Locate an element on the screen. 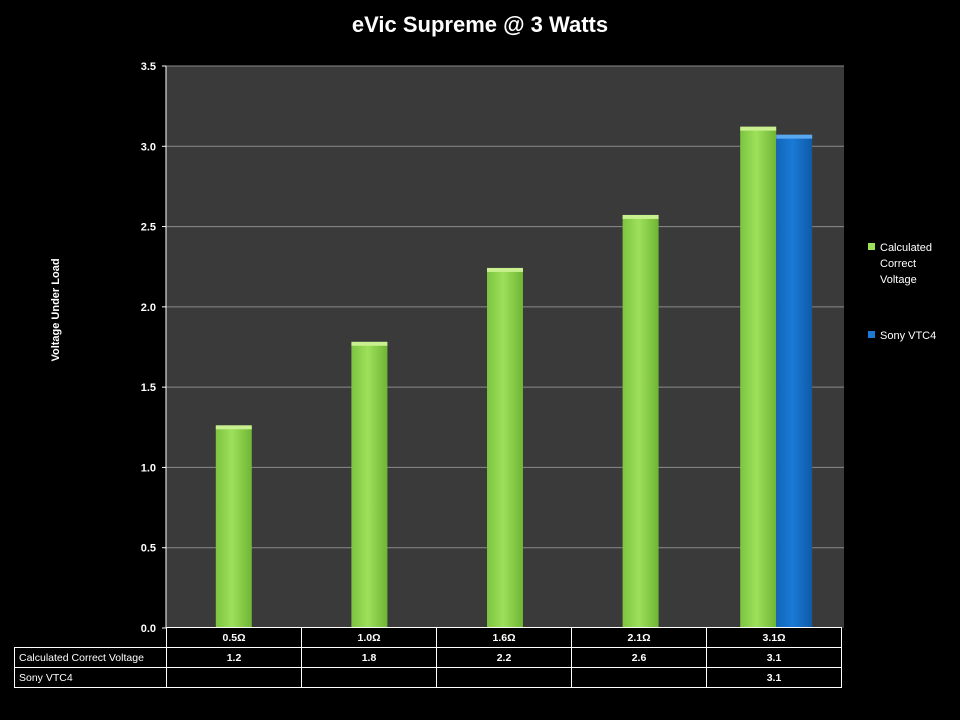  y-tick-label: 0.0 is located at coordinates (148, 629).